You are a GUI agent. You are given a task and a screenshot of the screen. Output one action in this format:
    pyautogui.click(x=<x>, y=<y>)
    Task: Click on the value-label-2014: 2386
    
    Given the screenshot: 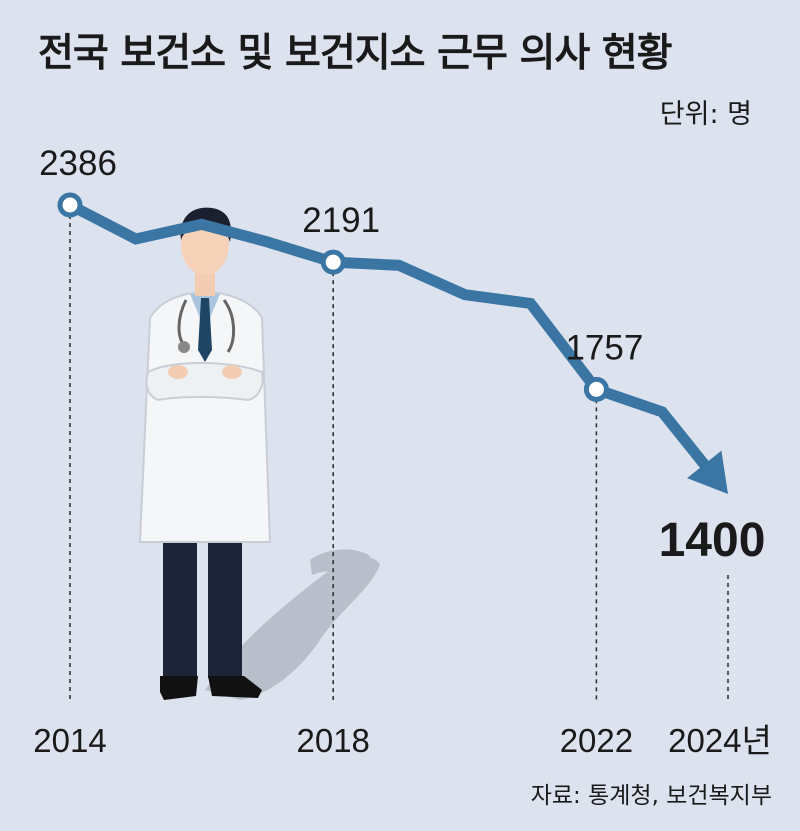 What is the action you would take?
    pyautogui.click(x=78, y=163)
    